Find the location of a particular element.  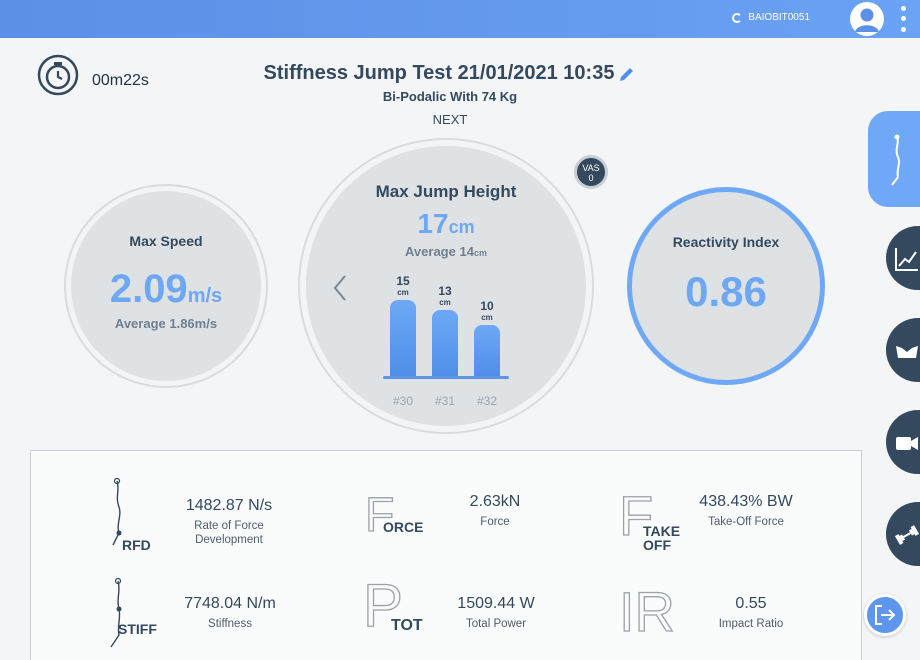

max-jump-gauge: Max Jump Height 17cm Average 14cm is located at coordinates (446, 286).